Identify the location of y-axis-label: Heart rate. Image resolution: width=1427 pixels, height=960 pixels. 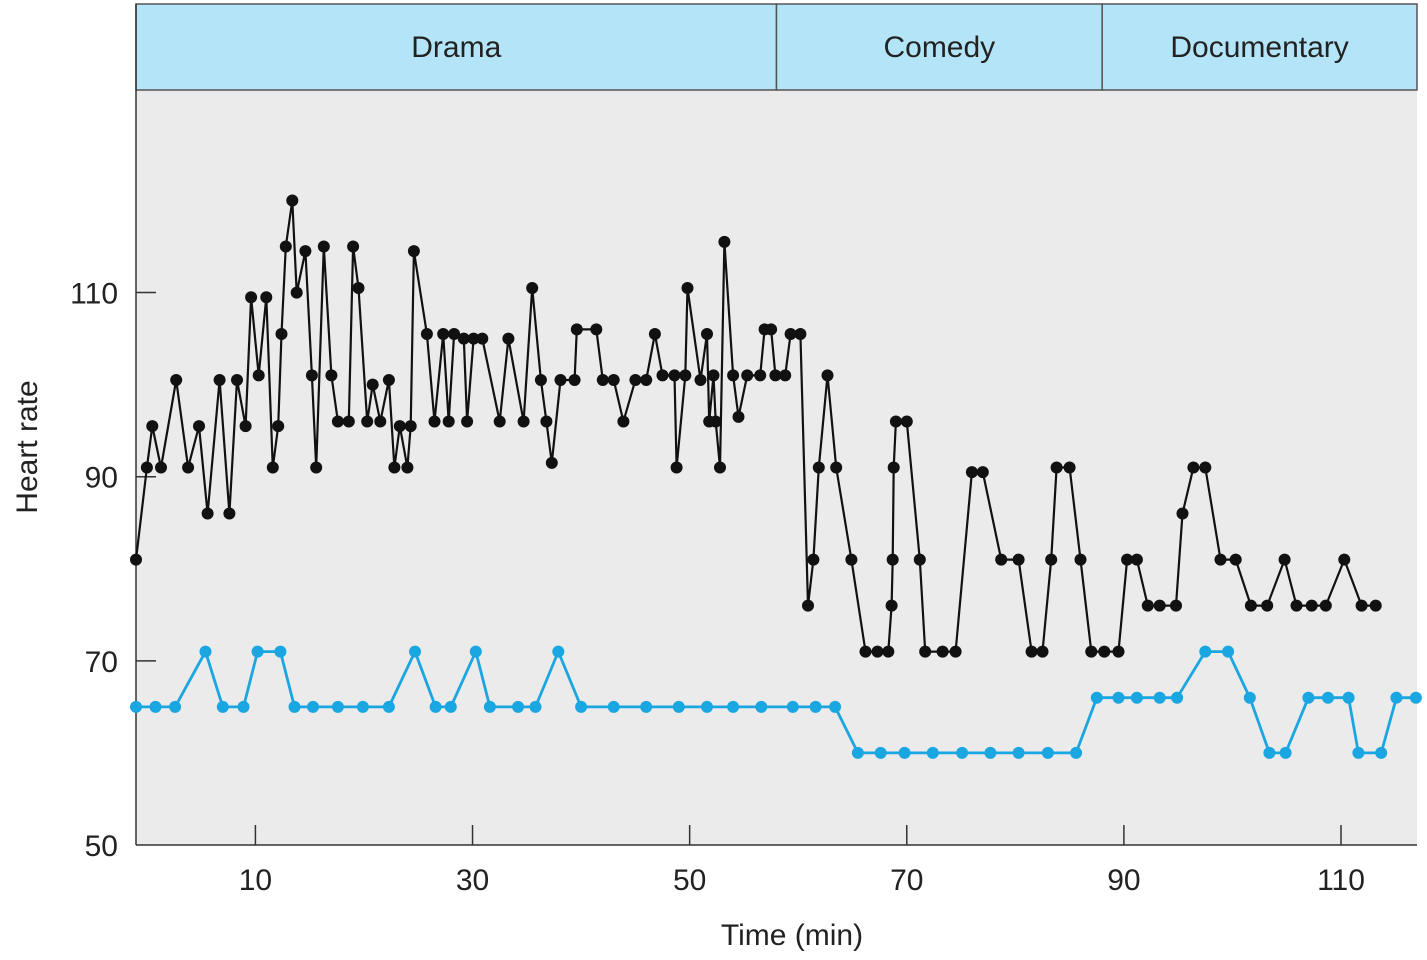
(27, 446).